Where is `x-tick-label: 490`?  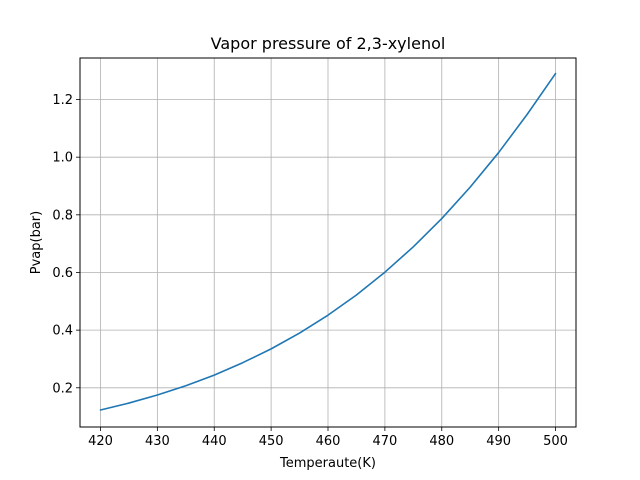 x-tick-label: 490 is located at coordinates (498, 441).